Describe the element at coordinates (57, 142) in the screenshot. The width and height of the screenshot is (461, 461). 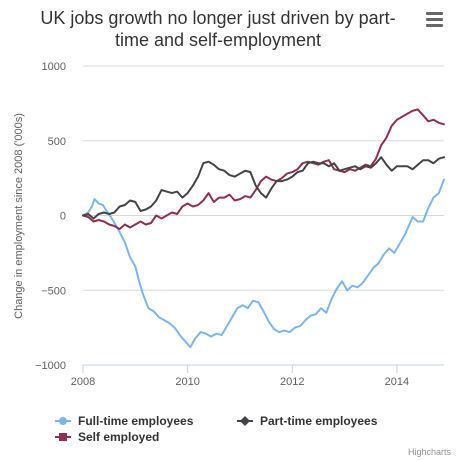
I see `y-tick-label: 500` at that location.